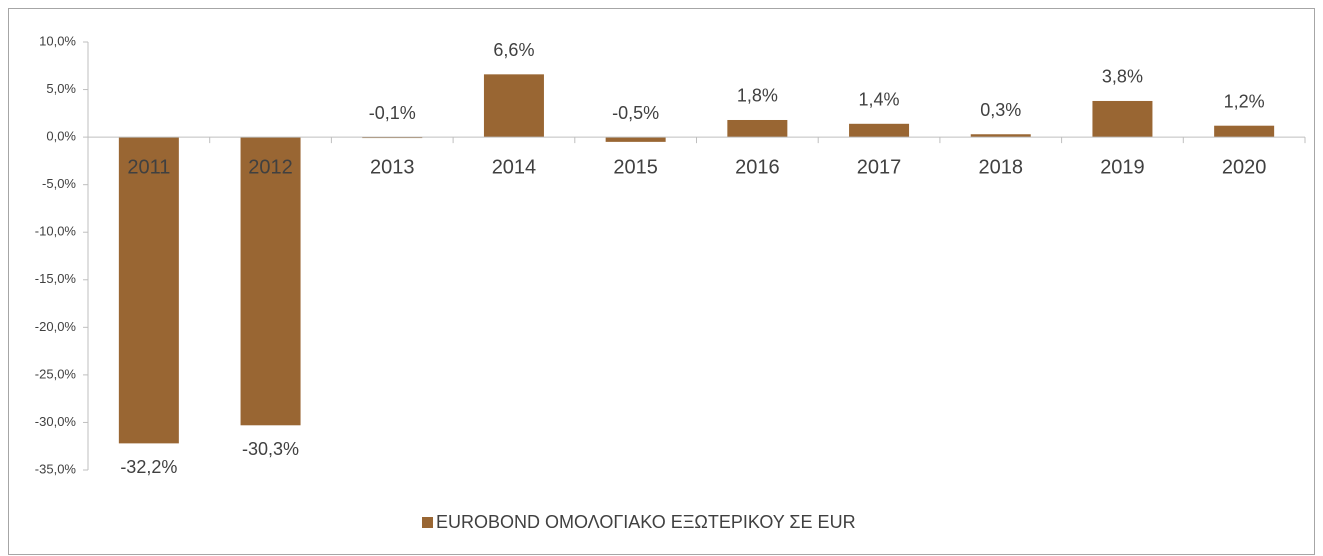  Describe the element at coordinates (879, 100) in the screenshot. I see `value-label: 1,4%` at that location.